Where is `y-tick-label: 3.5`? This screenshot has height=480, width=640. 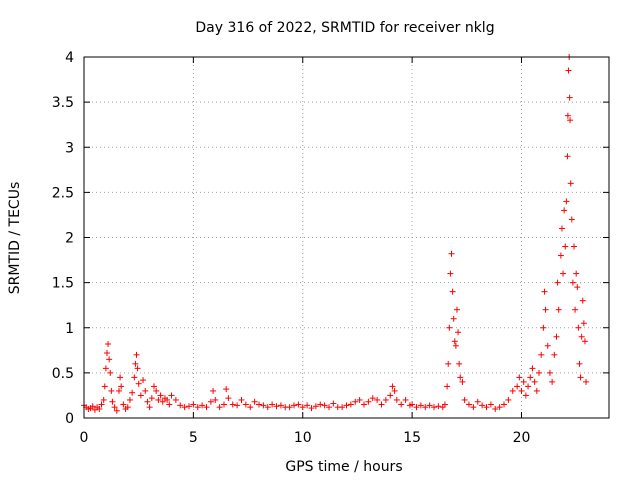
y-tick-label: 3.5 is located at coordinates (63, 103).